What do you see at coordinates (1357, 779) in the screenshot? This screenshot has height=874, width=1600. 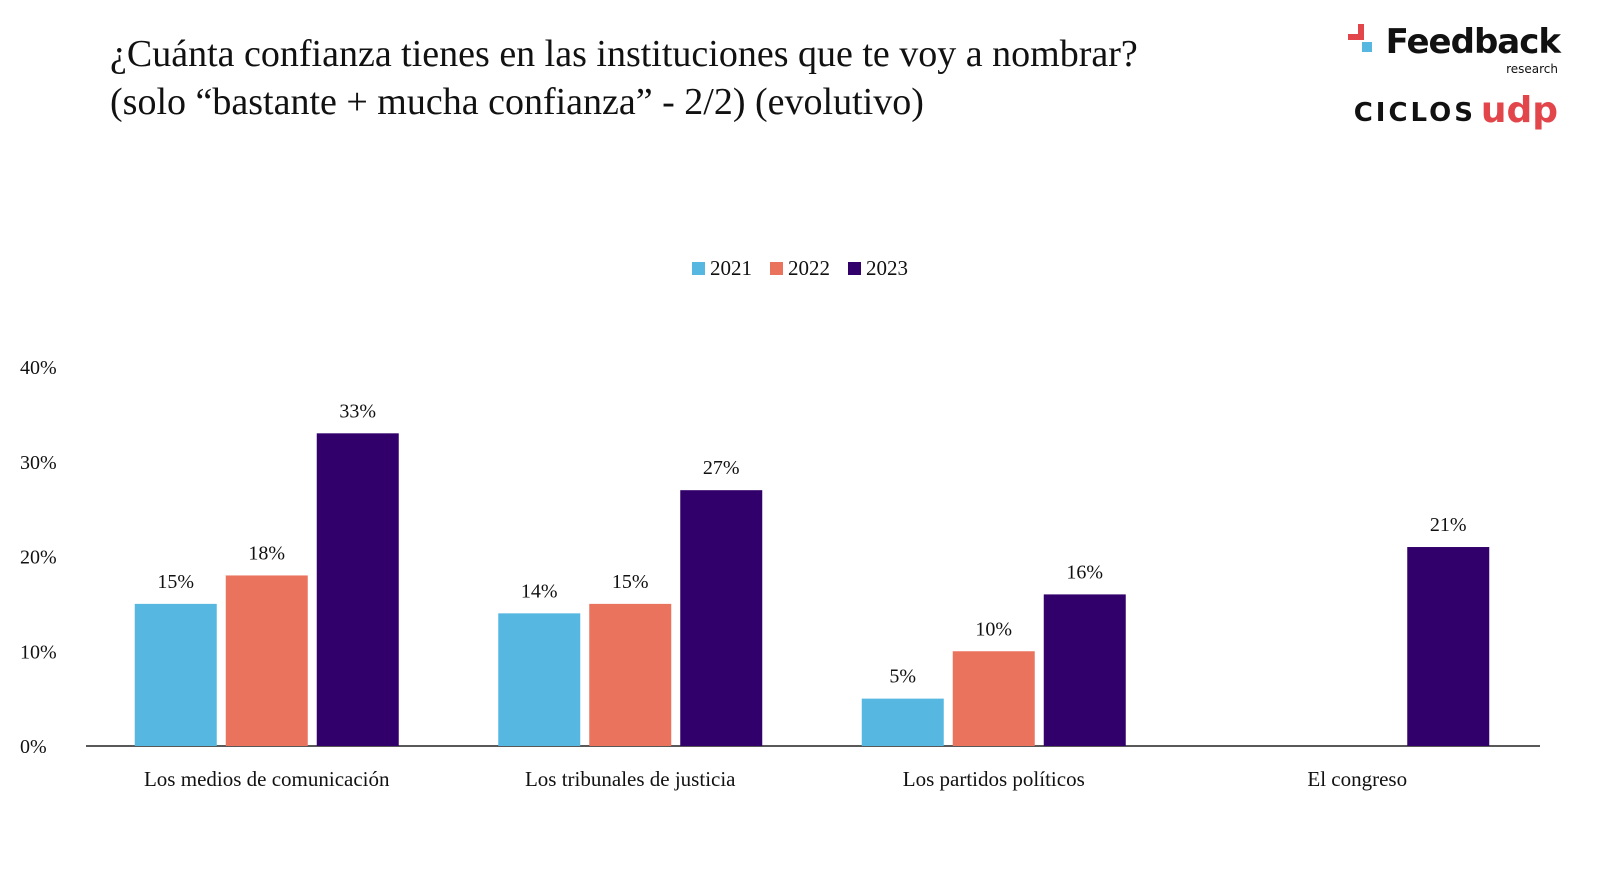 I see `category-label: El congreso` at bounding box center [1357, 779].